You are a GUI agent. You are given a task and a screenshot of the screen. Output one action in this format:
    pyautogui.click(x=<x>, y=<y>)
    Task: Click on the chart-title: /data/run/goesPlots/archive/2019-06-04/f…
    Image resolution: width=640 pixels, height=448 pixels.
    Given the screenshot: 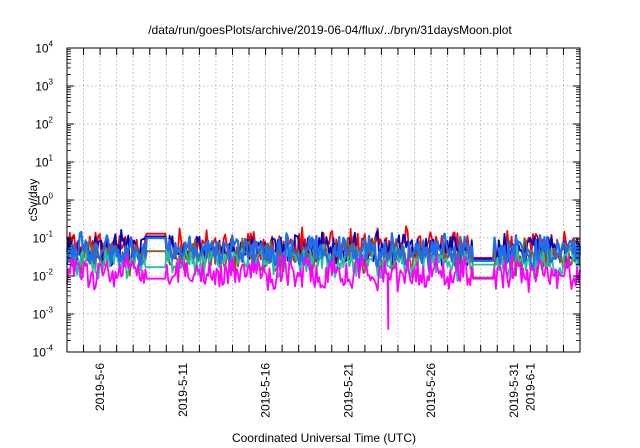 What is the action you would take?
    pyautogui.click(x=330, y=30)
    